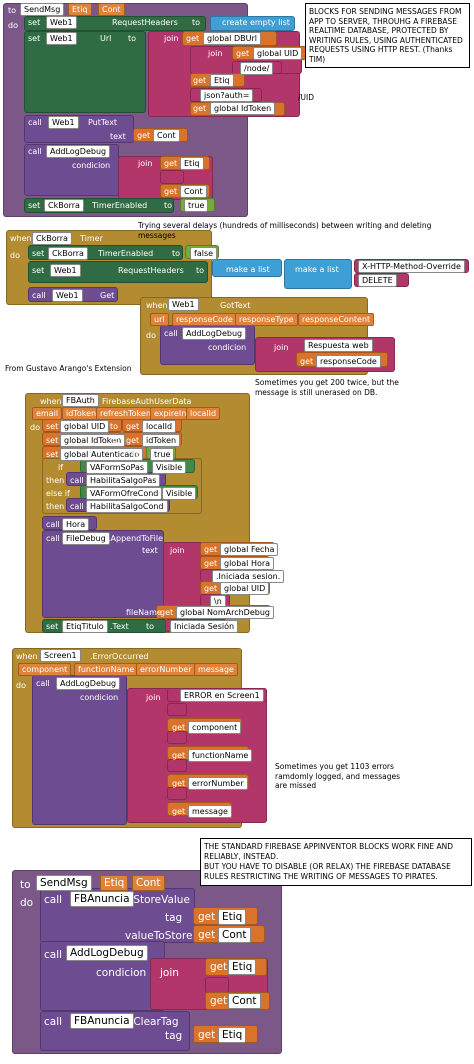  Describe the element at coordinates (68, 368) in the screenshot. I see `annotation: From Gustavo Arango's Extension` at that location.